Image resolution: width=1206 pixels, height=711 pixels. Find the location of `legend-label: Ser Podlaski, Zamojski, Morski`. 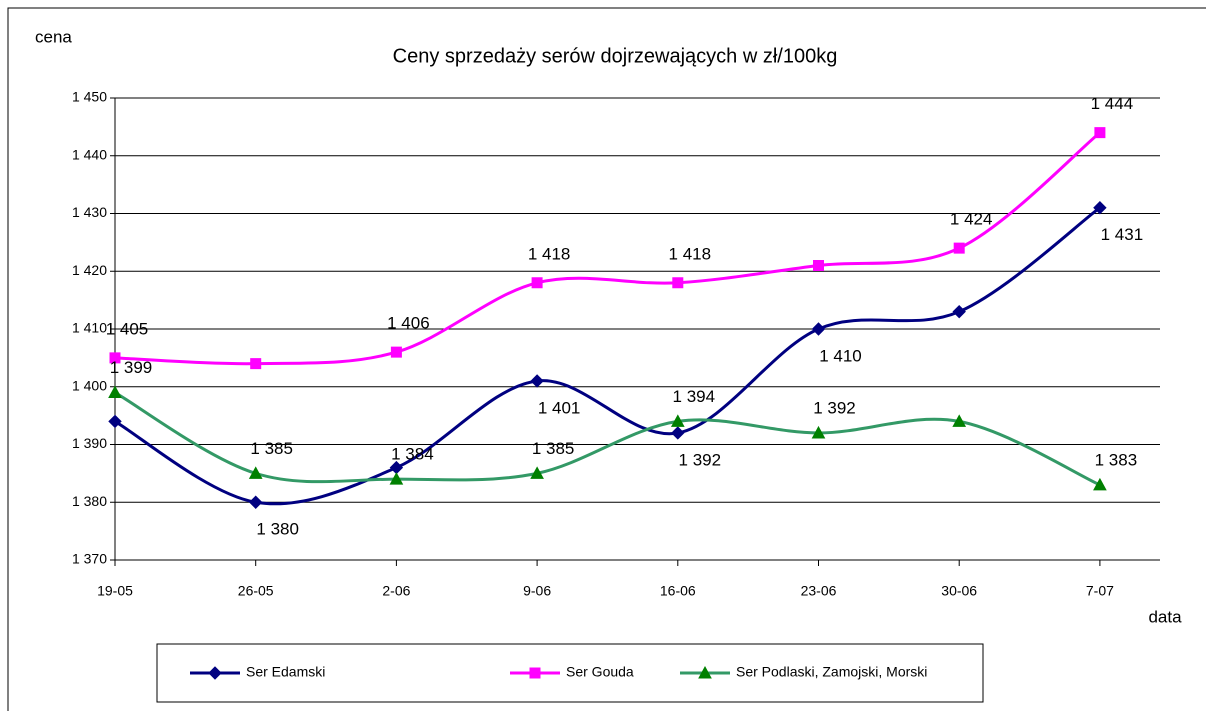

legend-label: Ser Podlaski, Zamojski, Morski is located at coordinates (831, 672).